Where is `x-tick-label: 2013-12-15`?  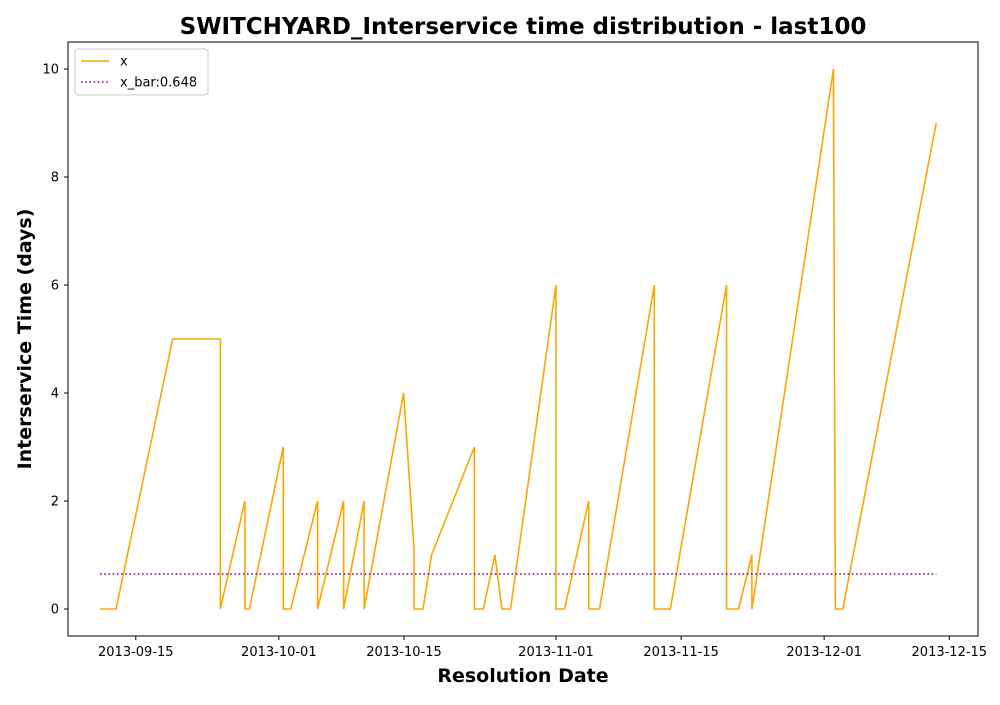 x-tick-label: 2013-12-15 is located at coordinates (950, 652).